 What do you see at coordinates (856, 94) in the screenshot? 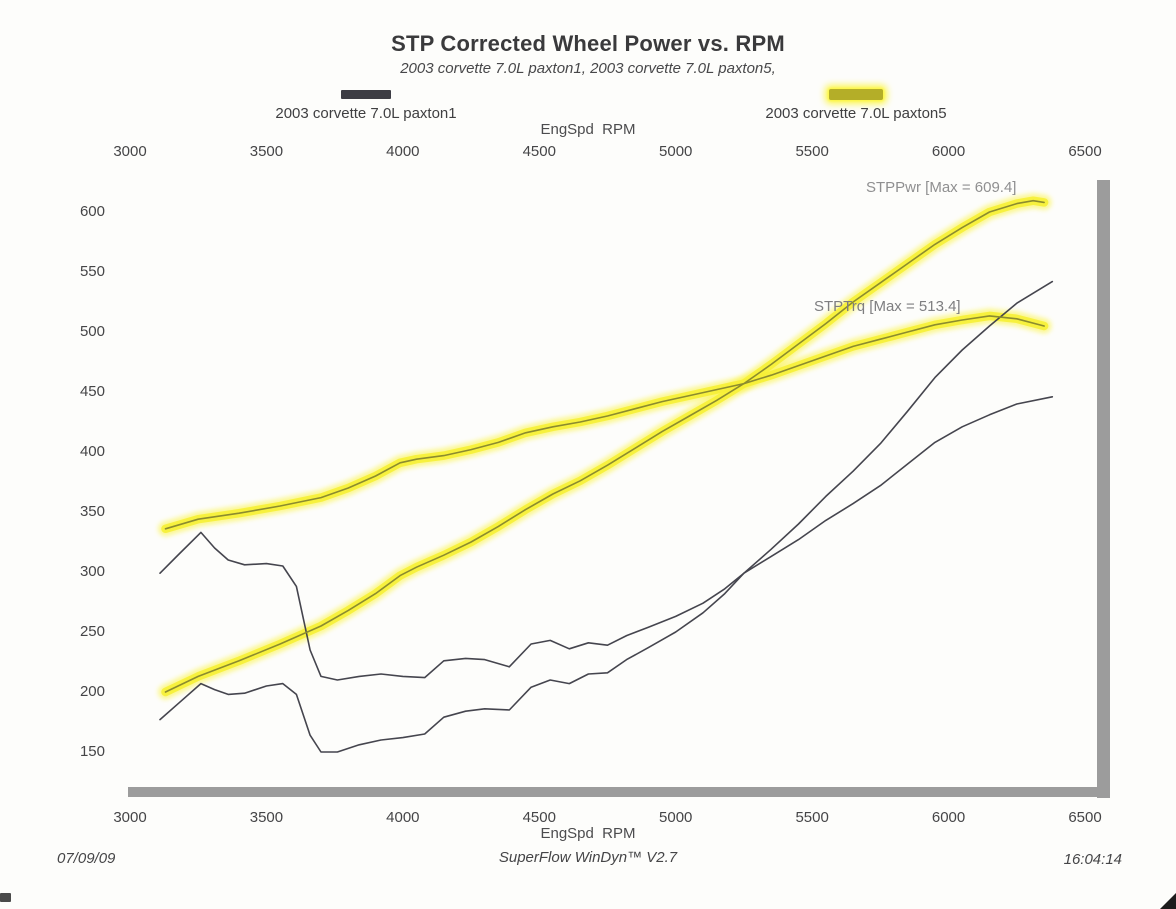
I see `legend-swatch-paxton5` at bounding box center [856, 94].